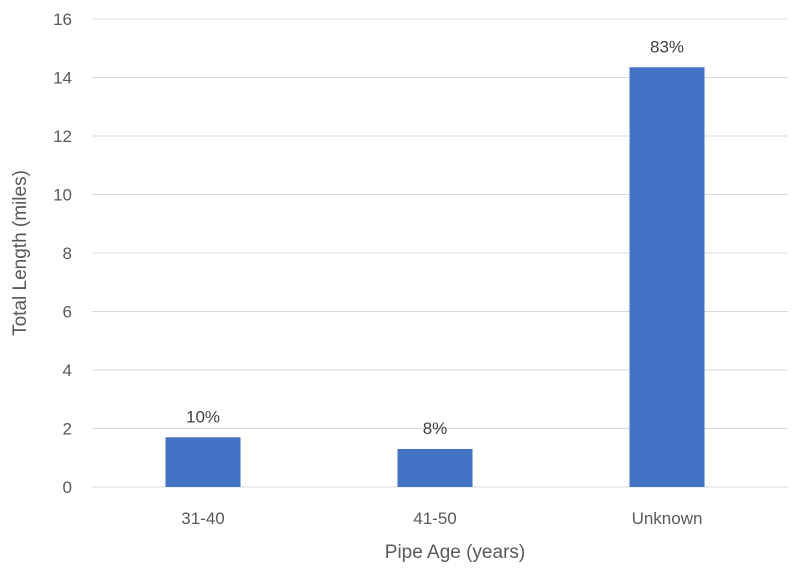  Describe the element at coordinates (62, 195) in the screenshot. I see `y-tick-label: 10` at that location.